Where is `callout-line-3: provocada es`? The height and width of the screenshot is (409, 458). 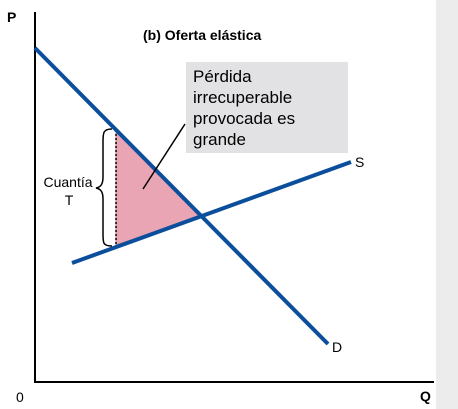 callout-line-3: provocada es is located at coordinates (244, 118).